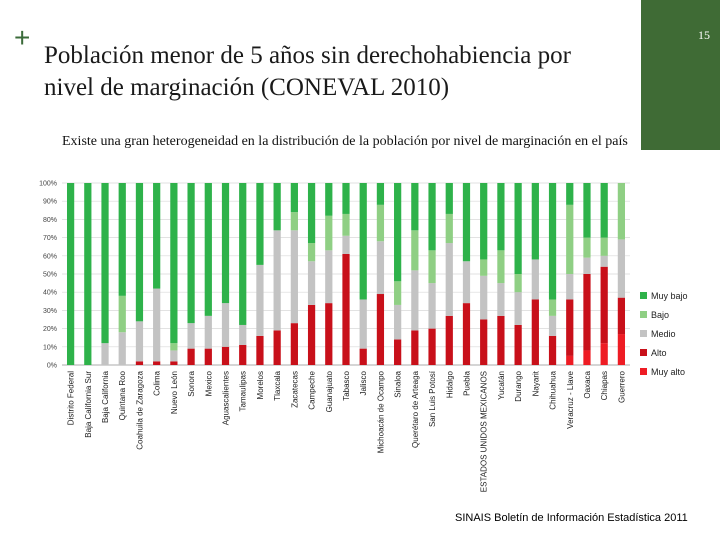 Image resolution: width=720 pixels, height=540 pixels. Describe the element at coordinates (50, 293) in the screenshot. I see `y-tick-label: 40%` at that location.